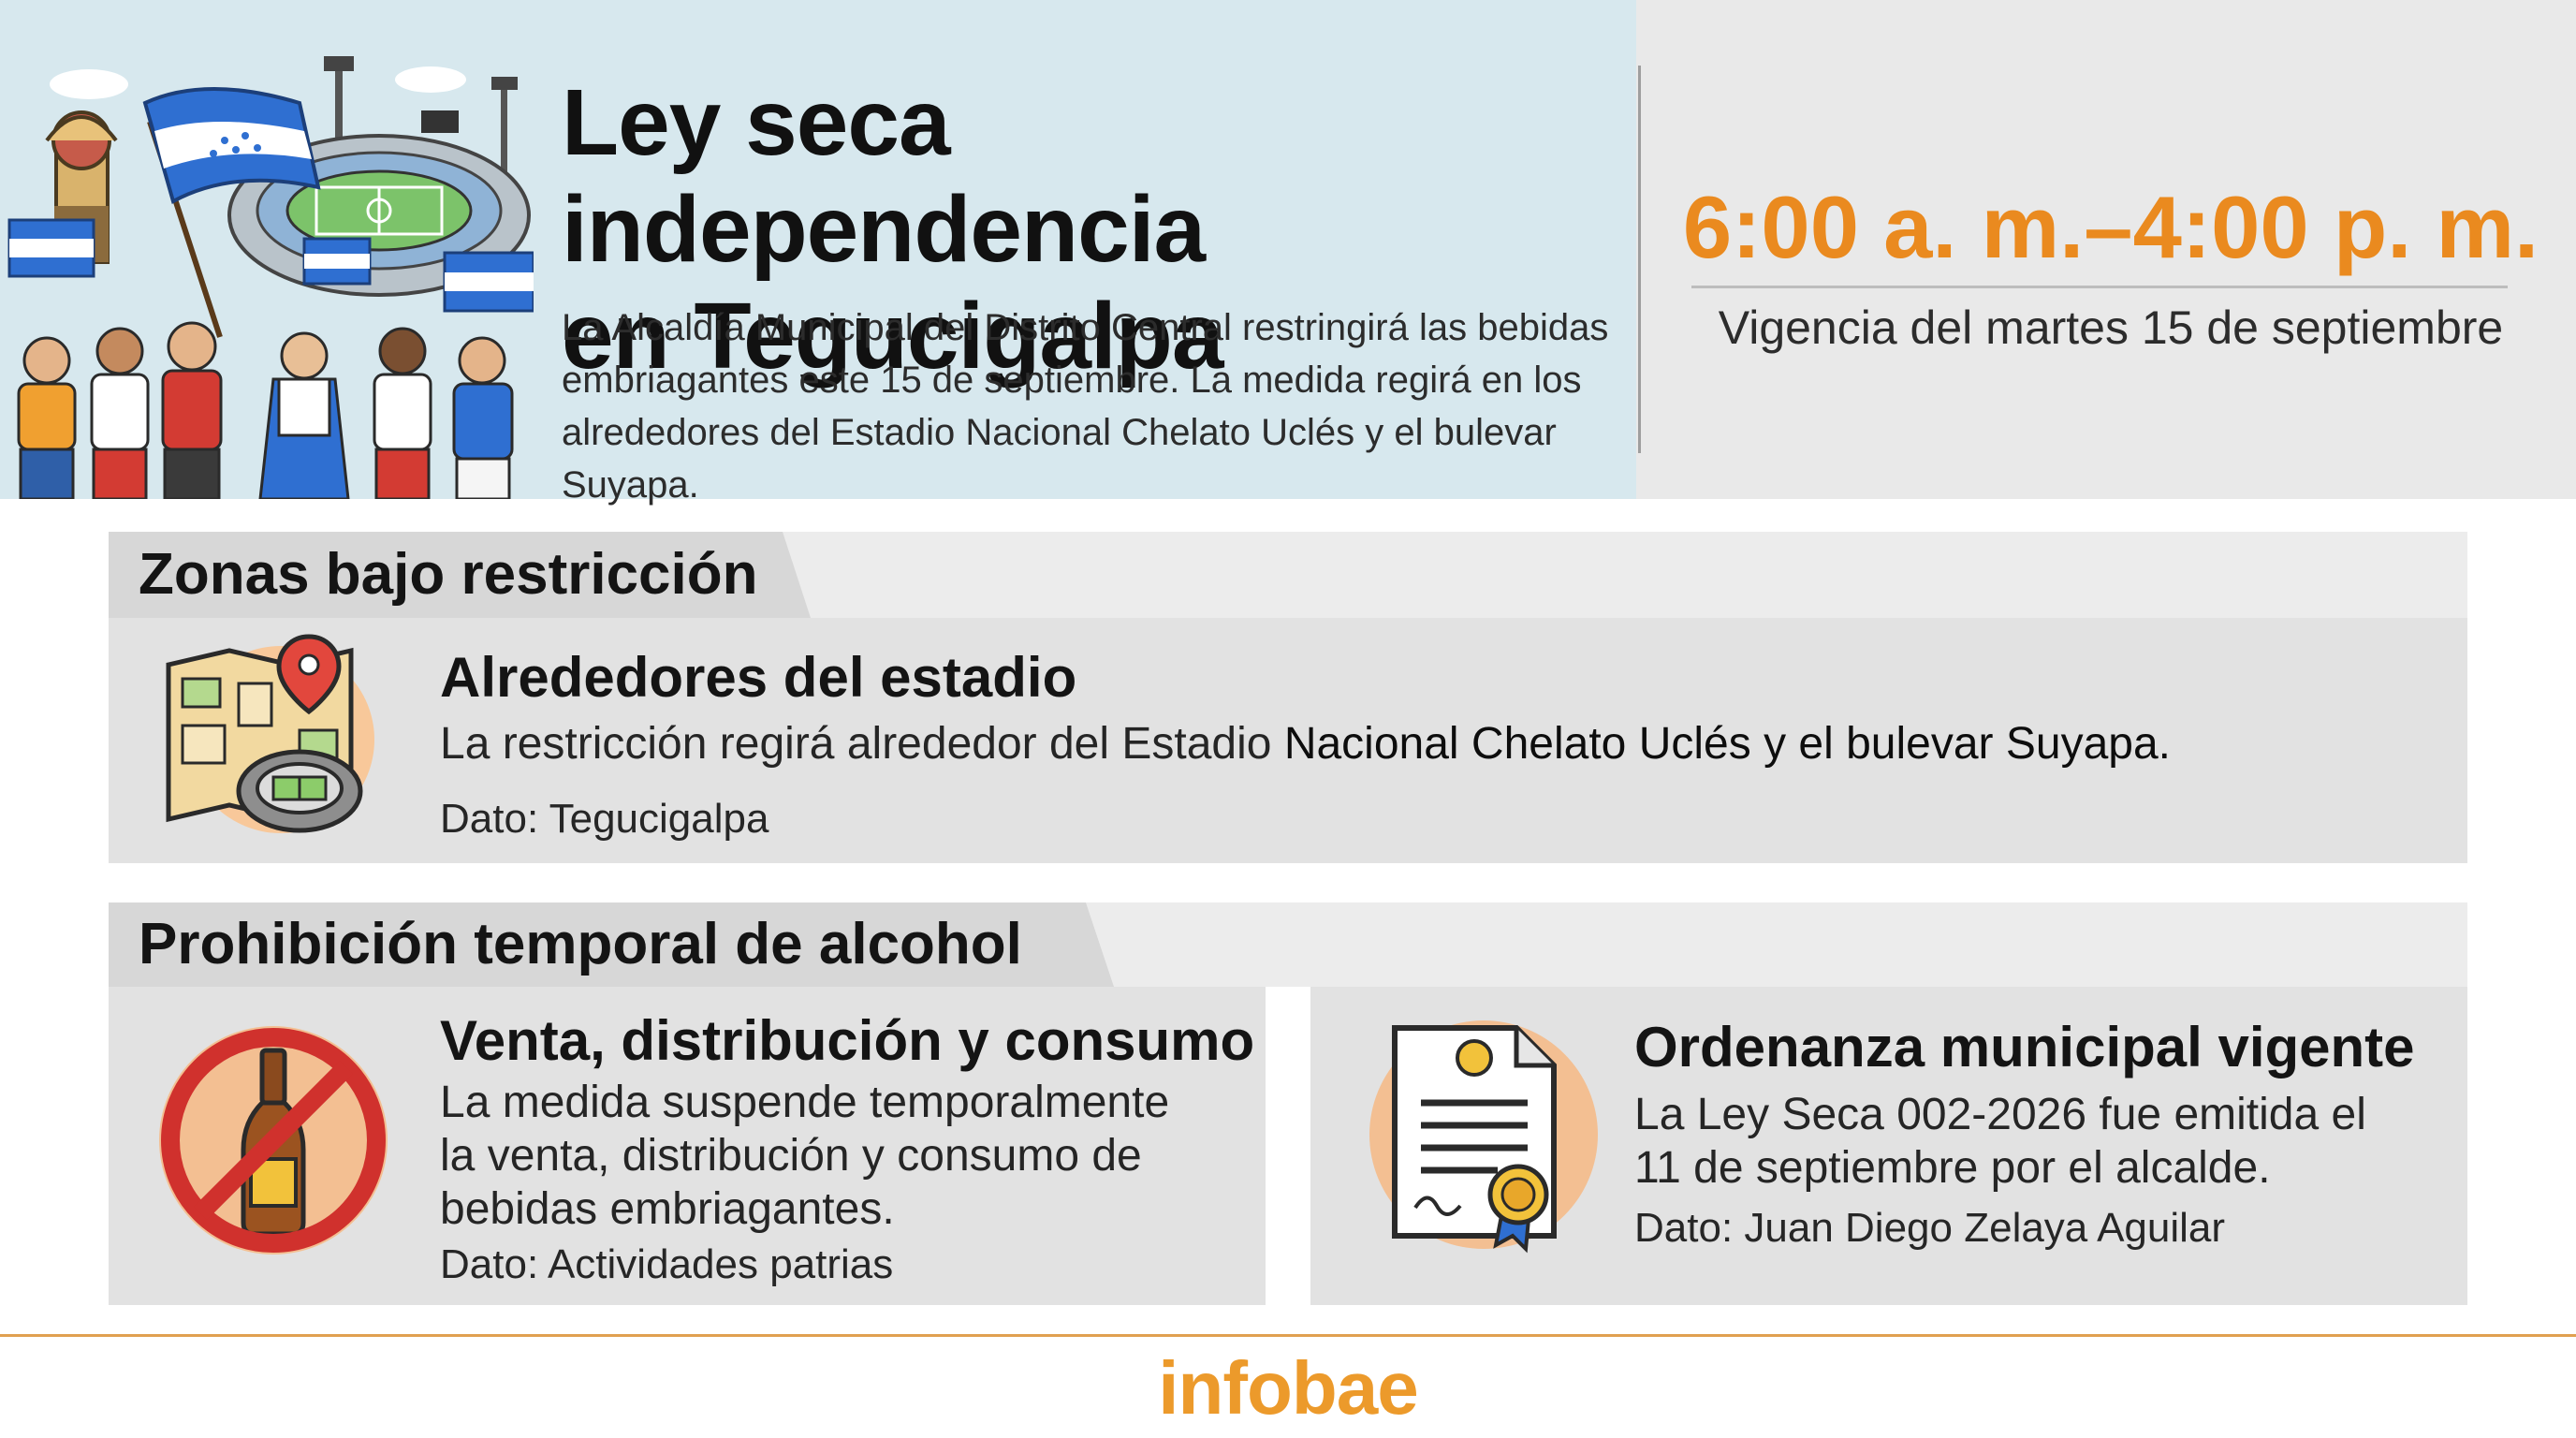 The height and width of the screenshot is (1438, 2576). I want to click on no-alcohol-icon, so click(273, 1140).